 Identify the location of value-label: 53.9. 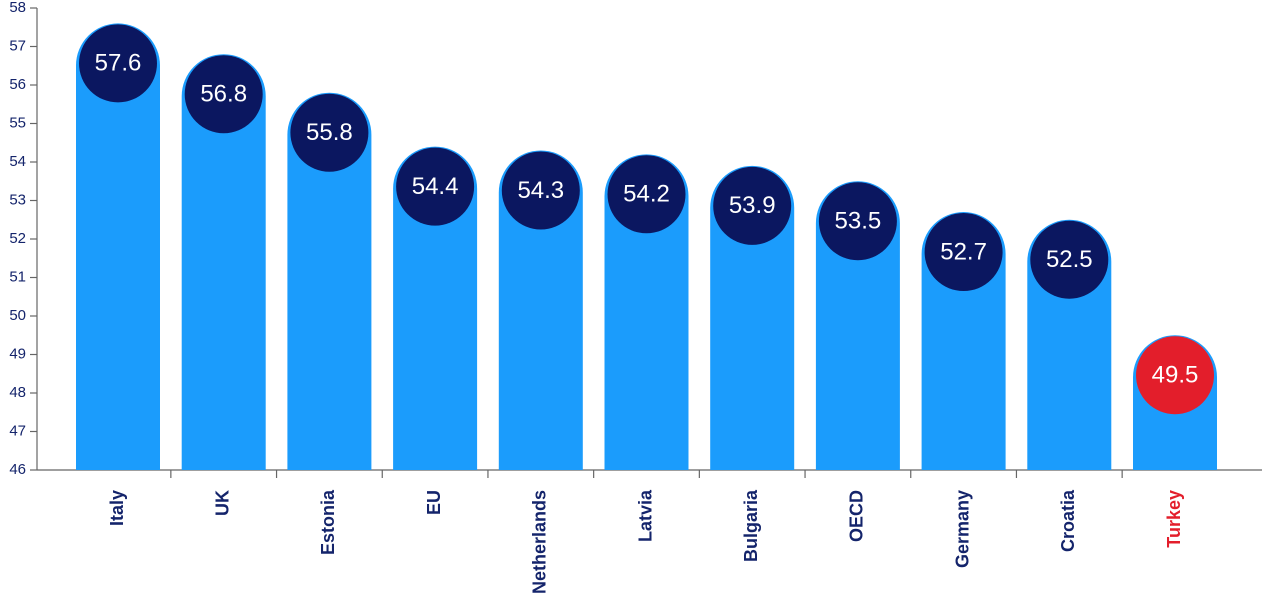
(752, 205).